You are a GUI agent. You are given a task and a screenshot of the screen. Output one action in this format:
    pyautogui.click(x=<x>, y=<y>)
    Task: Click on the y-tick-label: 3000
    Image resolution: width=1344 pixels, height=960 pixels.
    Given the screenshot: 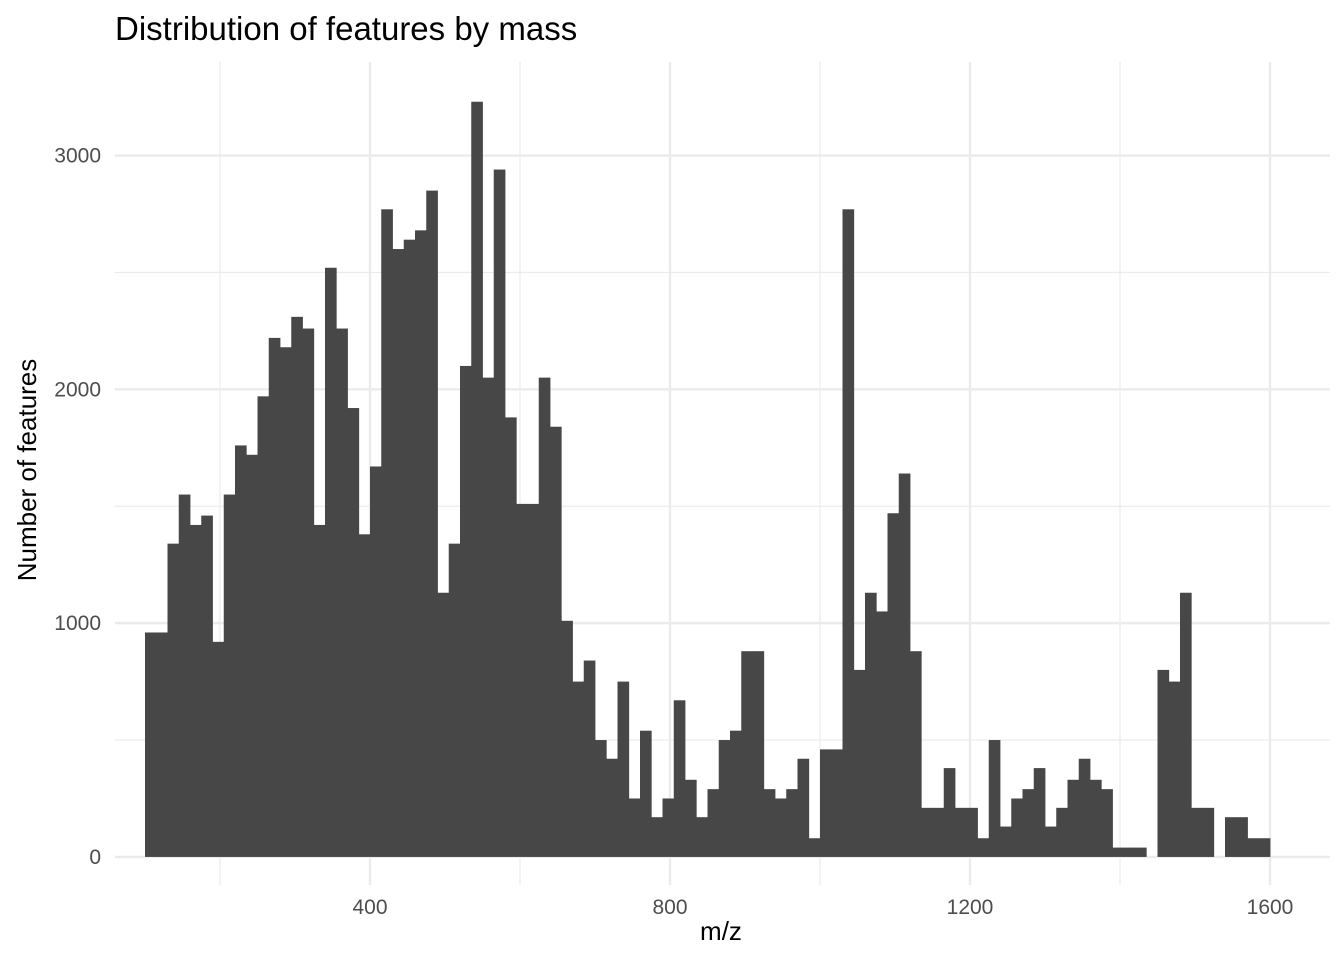 What is the action you would take?
    pyautogui.click(x=77, y=156)
    